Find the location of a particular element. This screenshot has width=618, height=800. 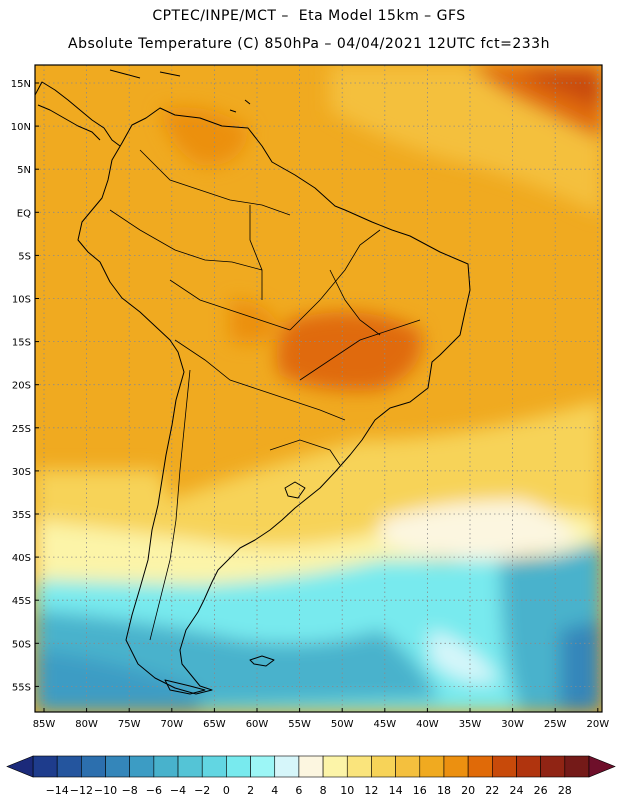

lon-label: 75W is located at coordinates (129, 724).